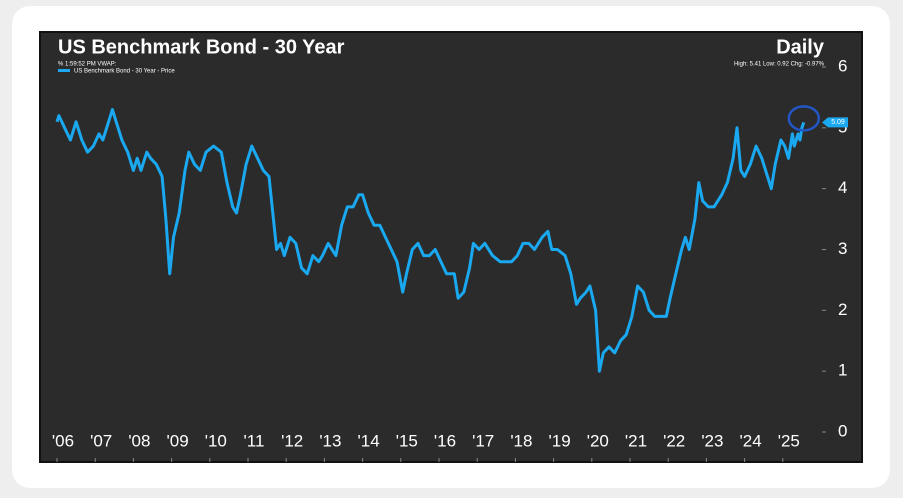 This screenshot has height=498, width=903. Describe the element at coordinates (800, 47) in the screenshot. I see `frequency: Daily` at that location.